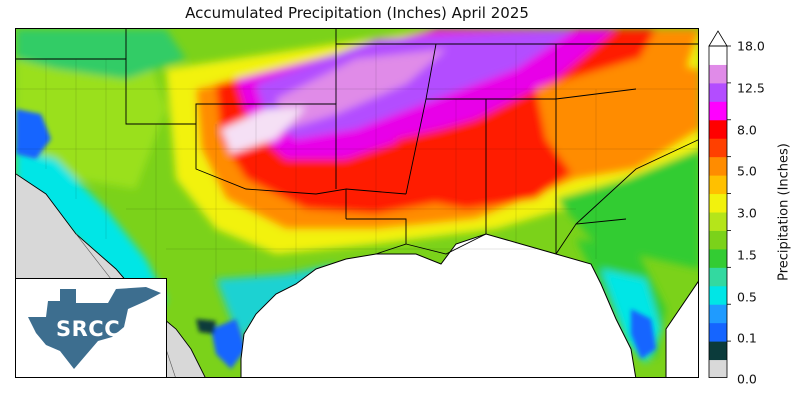 The height and width of the screenshot is (400, 800). Describe the element at coordinates (228, 344) in the screenshot. I see `precip-region-blue-southtx` at that location.